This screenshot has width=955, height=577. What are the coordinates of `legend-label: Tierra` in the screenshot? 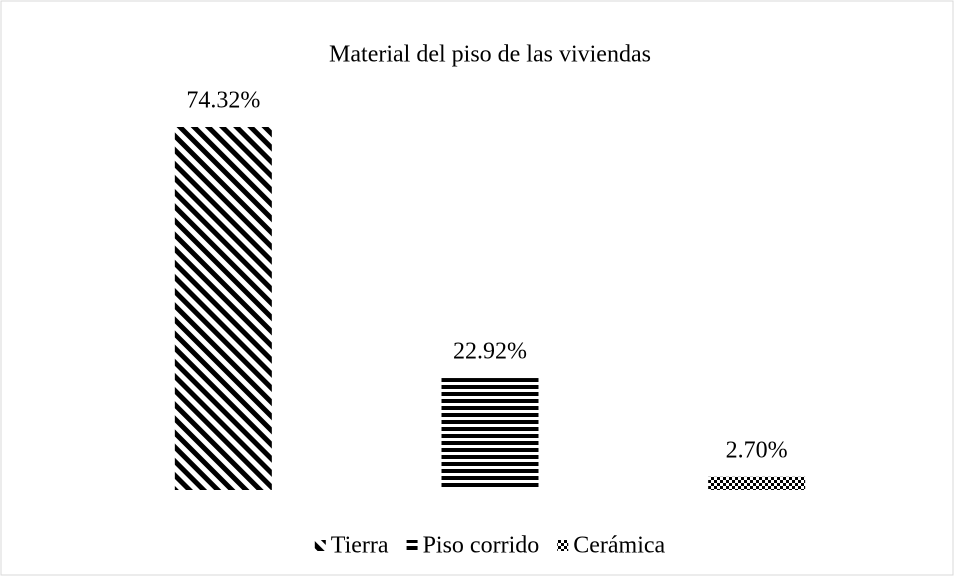 It's located at (360, 546).